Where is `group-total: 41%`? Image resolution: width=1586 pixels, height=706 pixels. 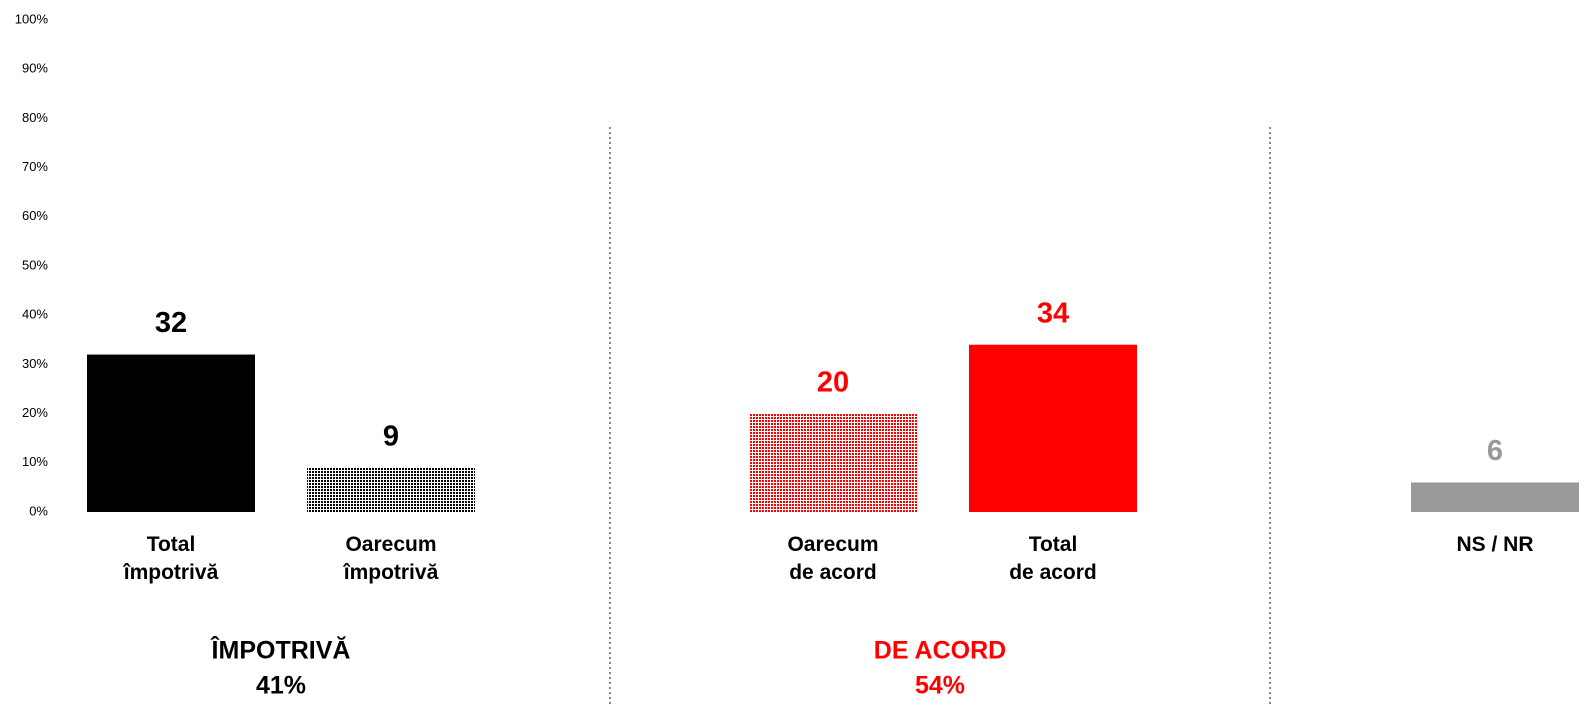 group-total: 41% is located at coordinates (281, 686).